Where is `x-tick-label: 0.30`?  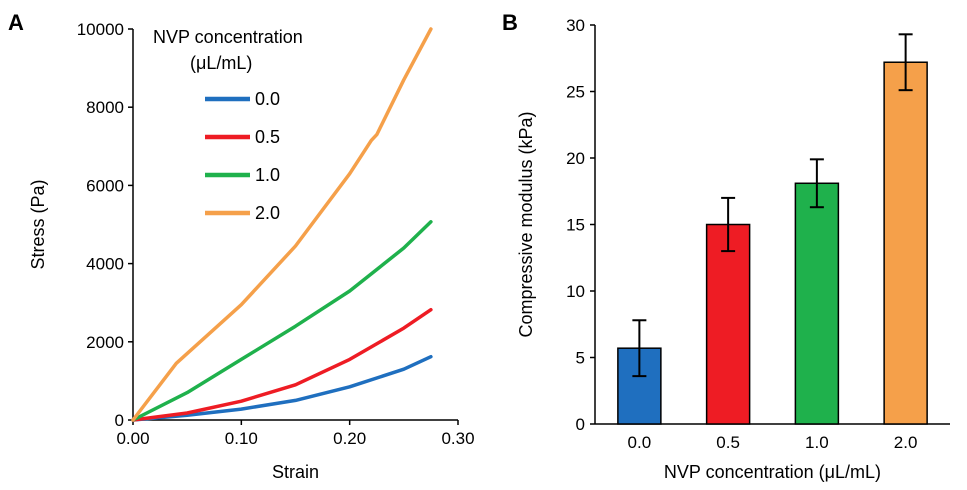
x-tick-label: 0.30 is located at coordinates (457, 438).